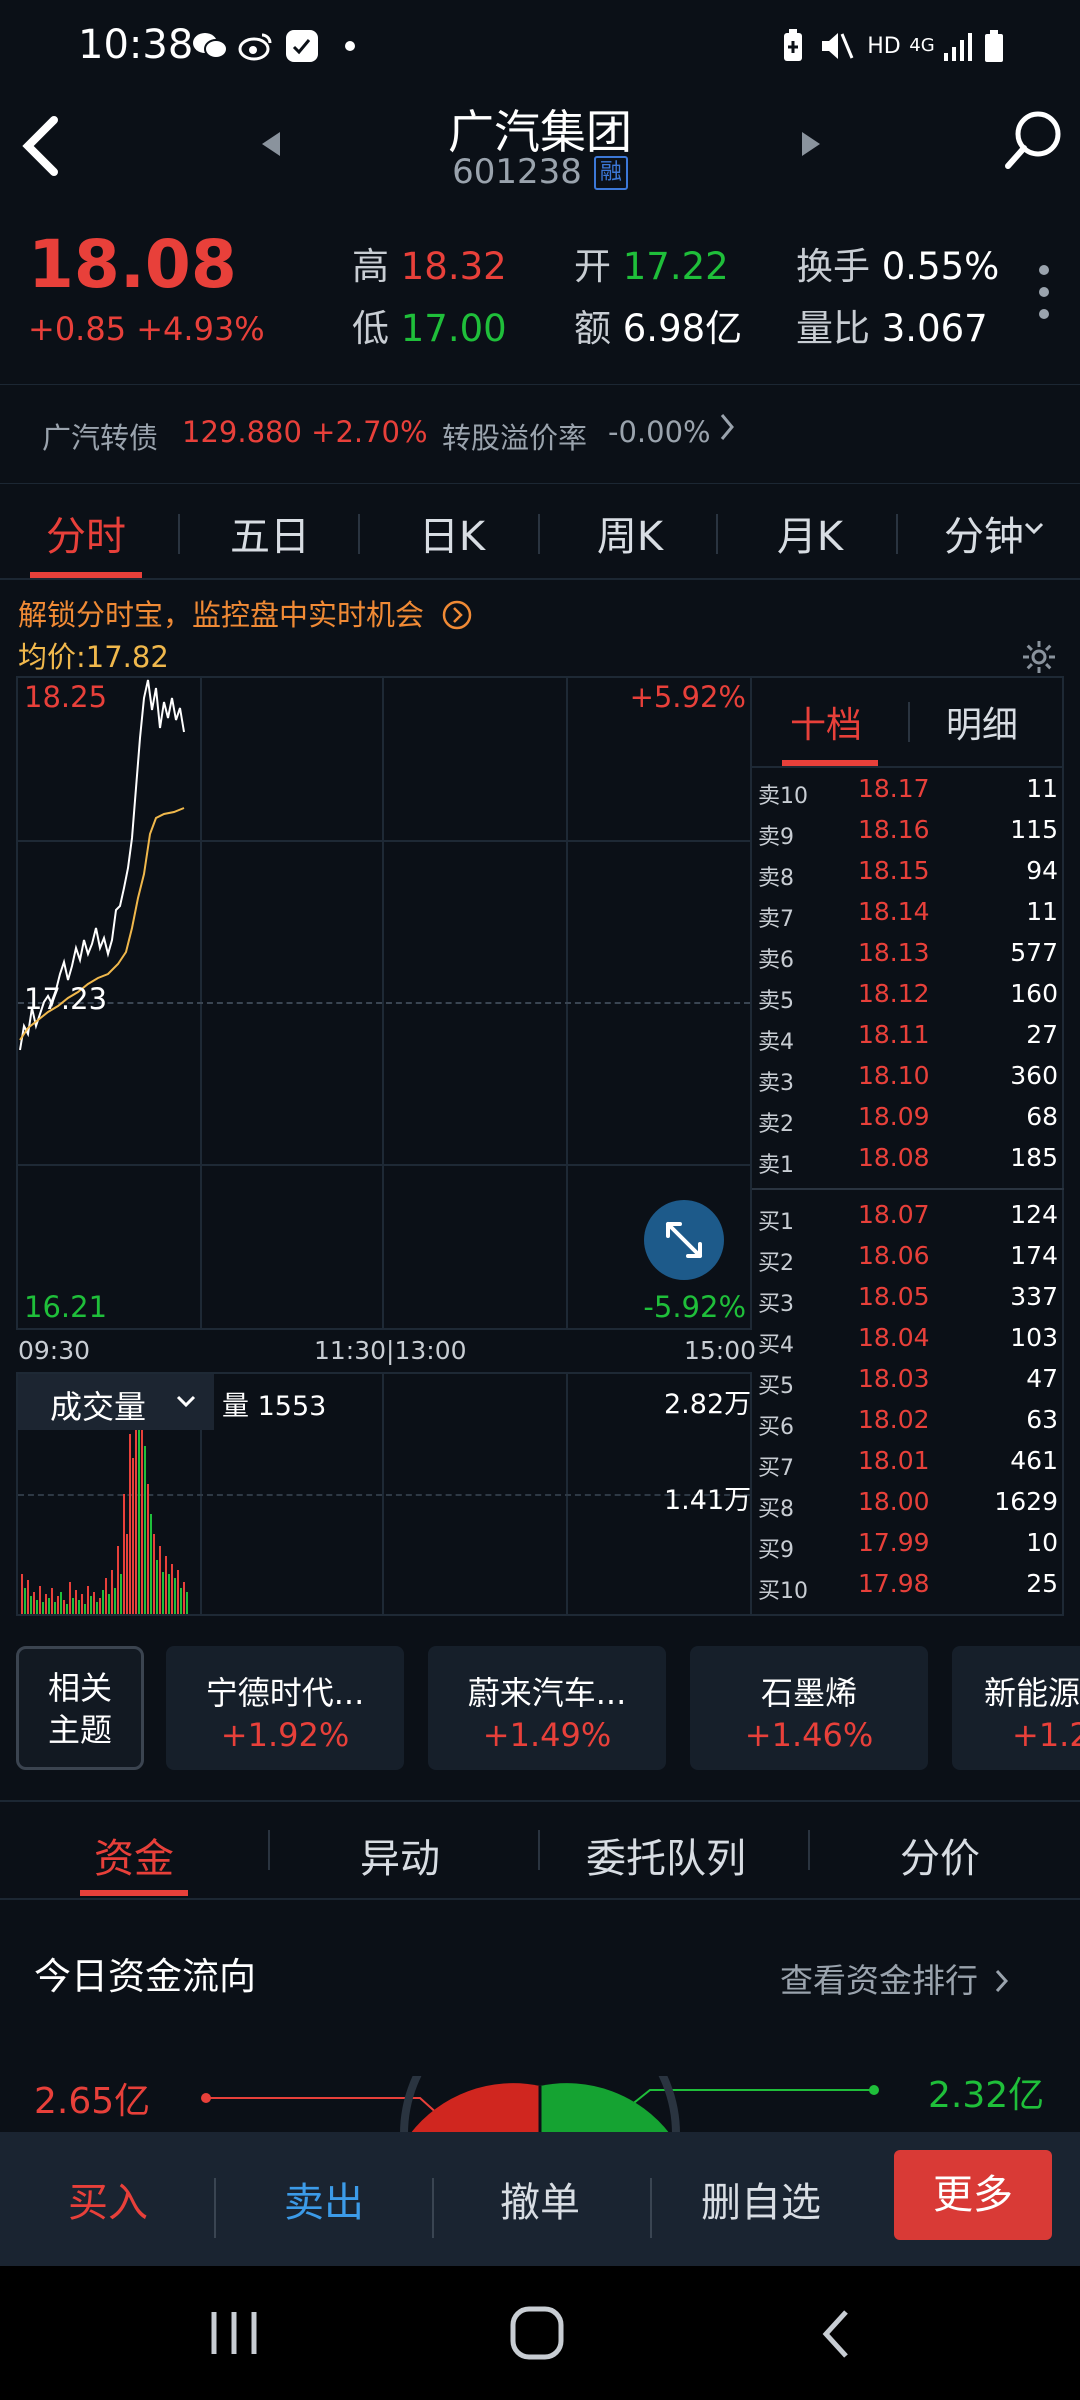 This screenshot has width=1080, height=2400. Describe the element at coordinates (809, 1708) in the screenshot. I see `concept-chip: 石墨烯 +1.46%` at that location.